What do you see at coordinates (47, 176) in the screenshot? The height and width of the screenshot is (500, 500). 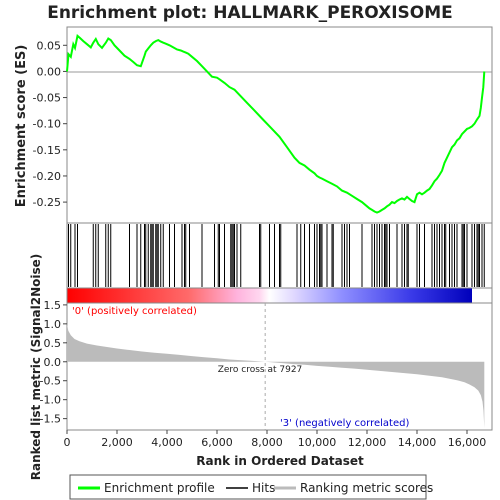 I see `es-y-tick-label: -0.20` at bounding box center [47, 176].